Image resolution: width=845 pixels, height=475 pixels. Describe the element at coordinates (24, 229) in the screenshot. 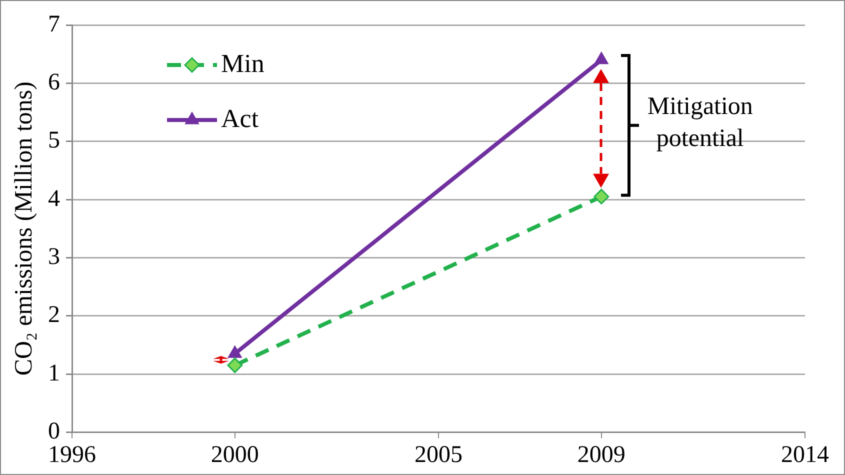

I see `y-axis-title: CO₂ emissions (Million tons)` at that location.